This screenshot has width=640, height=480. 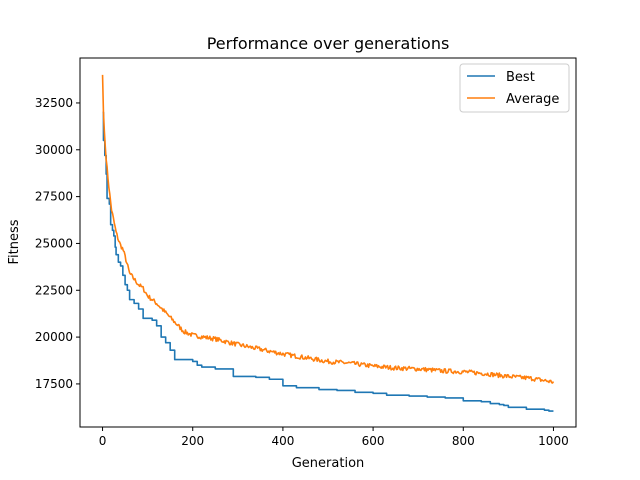 I want to click on y-tick-label: 22500, so click(x=54, y=290).